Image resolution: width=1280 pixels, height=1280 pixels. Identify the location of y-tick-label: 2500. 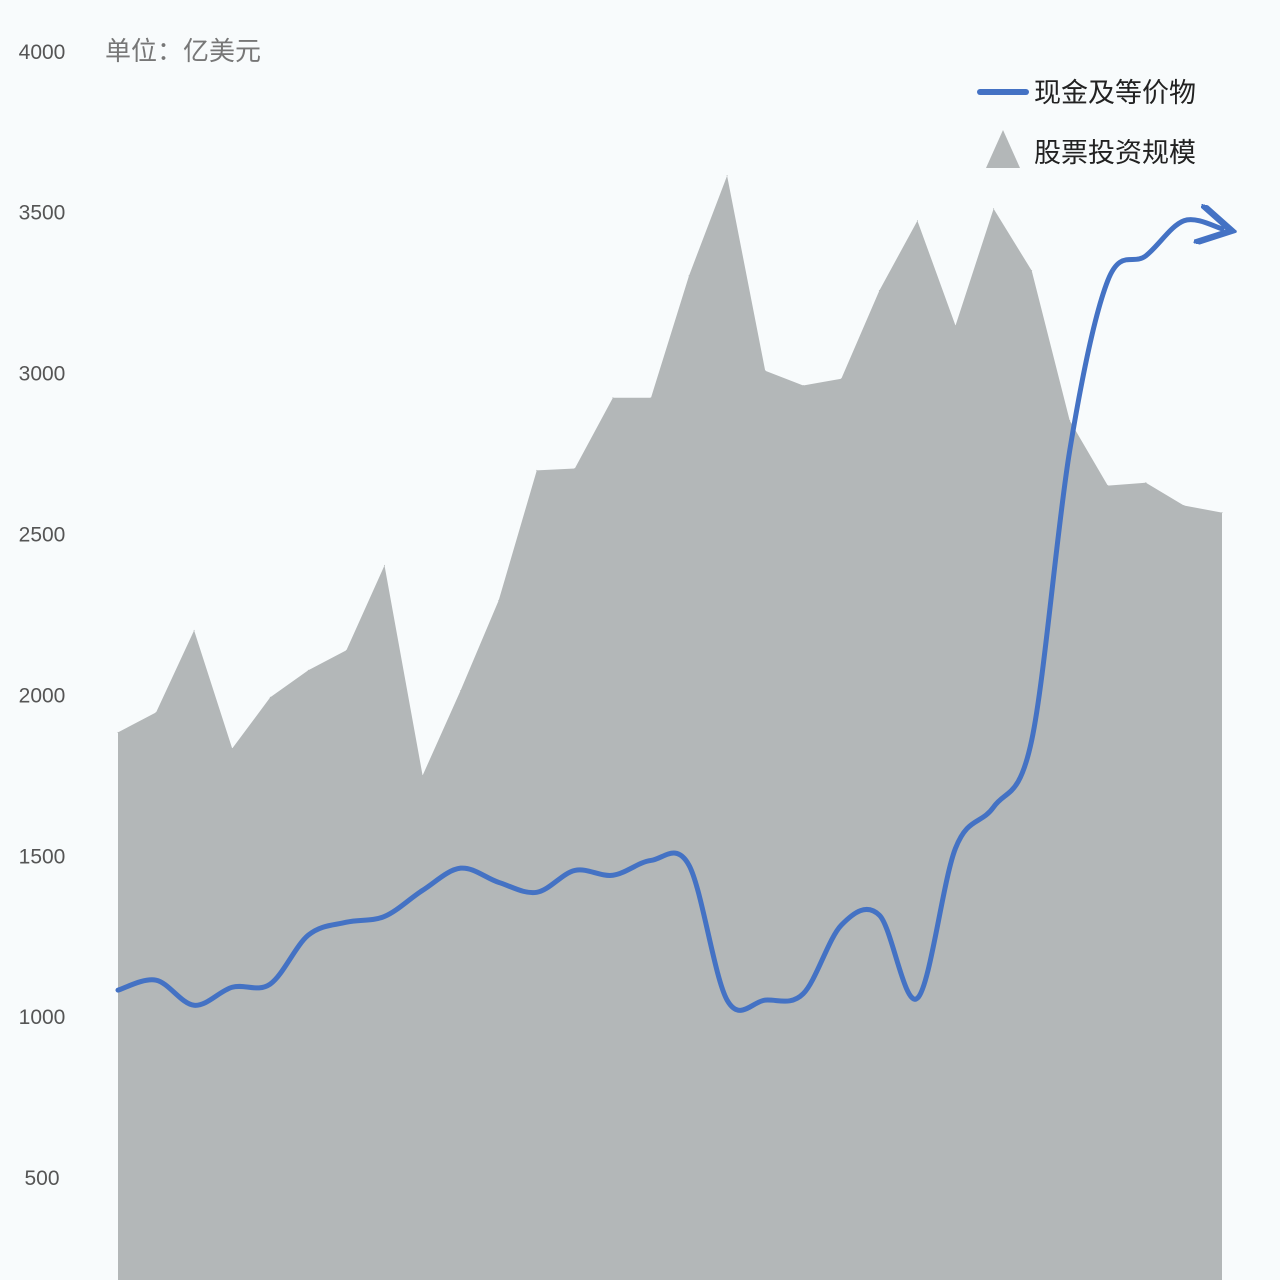
(42, 535).